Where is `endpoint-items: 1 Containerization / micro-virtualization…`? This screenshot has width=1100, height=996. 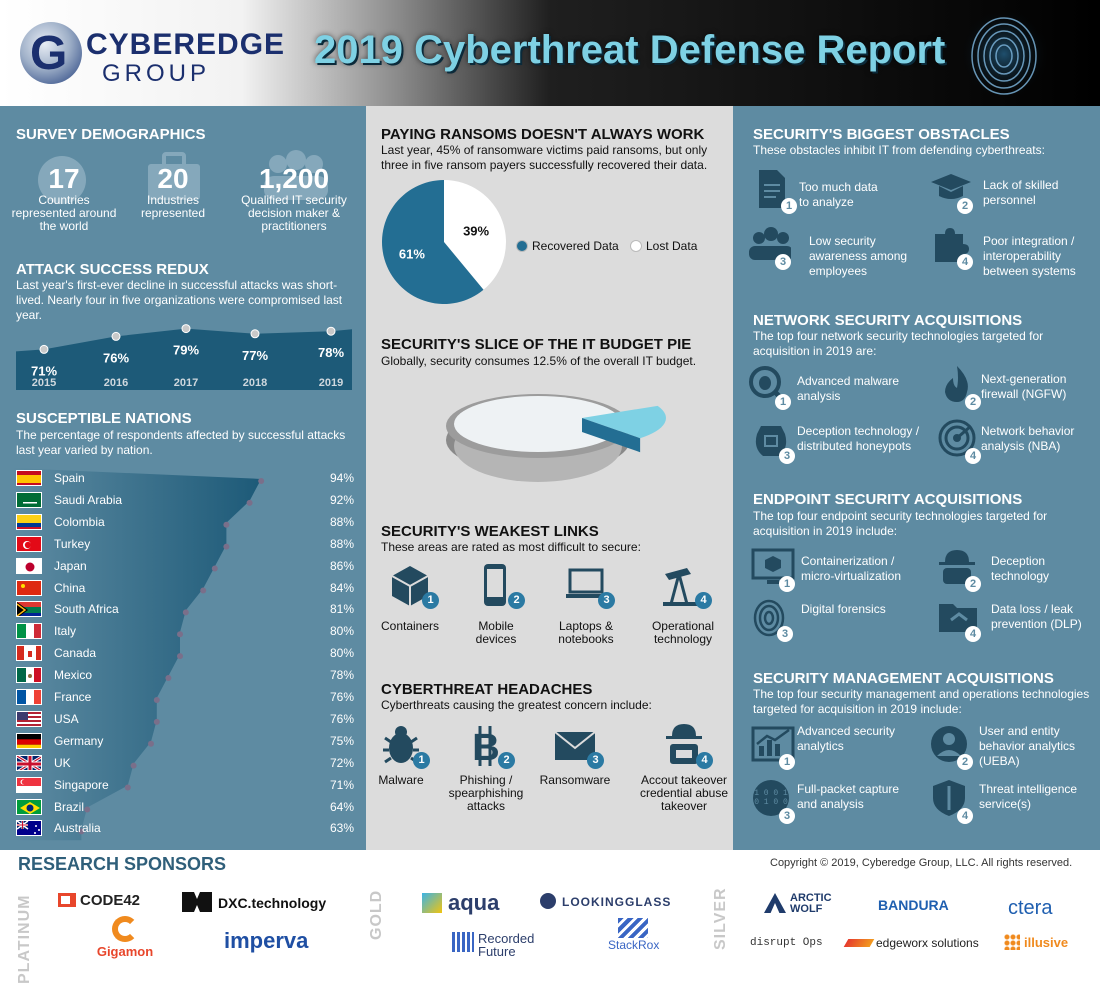
endpoint-items: 1 Containerization / micro-virtualization… is located at coordinates (916, 597).